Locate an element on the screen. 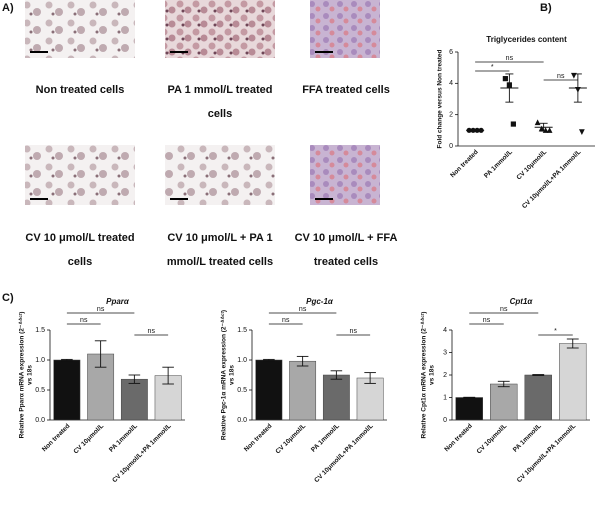  y-axis-label: Fold change versus Non treated is located at coordinates (440, 98).